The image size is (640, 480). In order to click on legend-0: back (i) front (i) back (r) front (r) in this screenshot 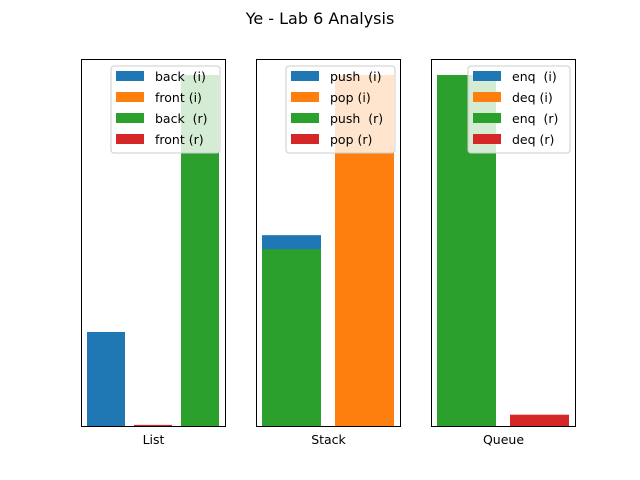, I will do `click(165, 109)`.